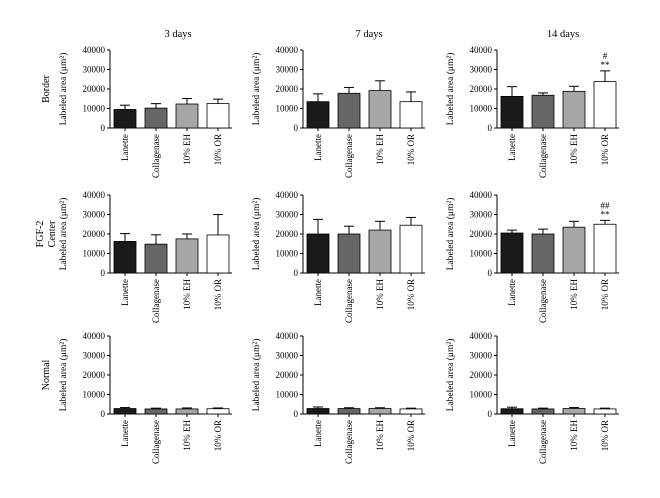 The image size is (660, 498). I want to click on row-label-border: Border, so click(46, 88).